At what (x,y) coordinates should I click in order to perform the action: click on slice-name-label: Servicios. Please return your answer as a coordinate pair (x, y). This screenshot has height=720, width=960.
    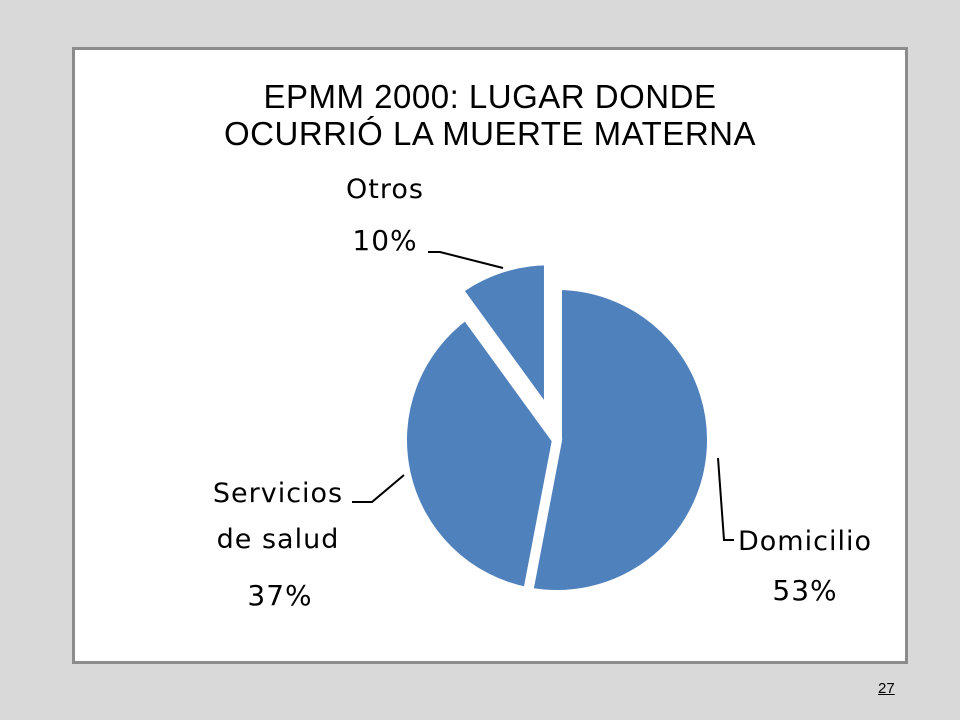
    Looking at the image, I should click on (278, 493).